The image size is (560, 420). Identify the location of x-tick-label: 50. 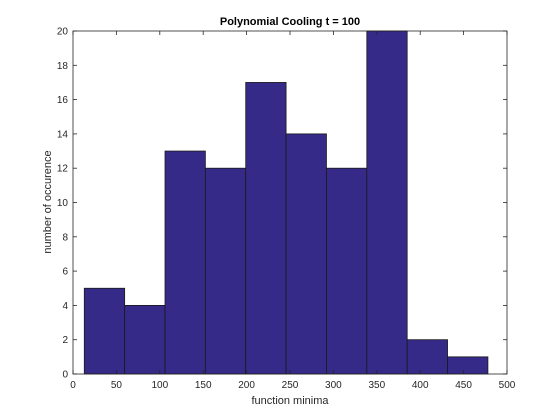
(117, 385).